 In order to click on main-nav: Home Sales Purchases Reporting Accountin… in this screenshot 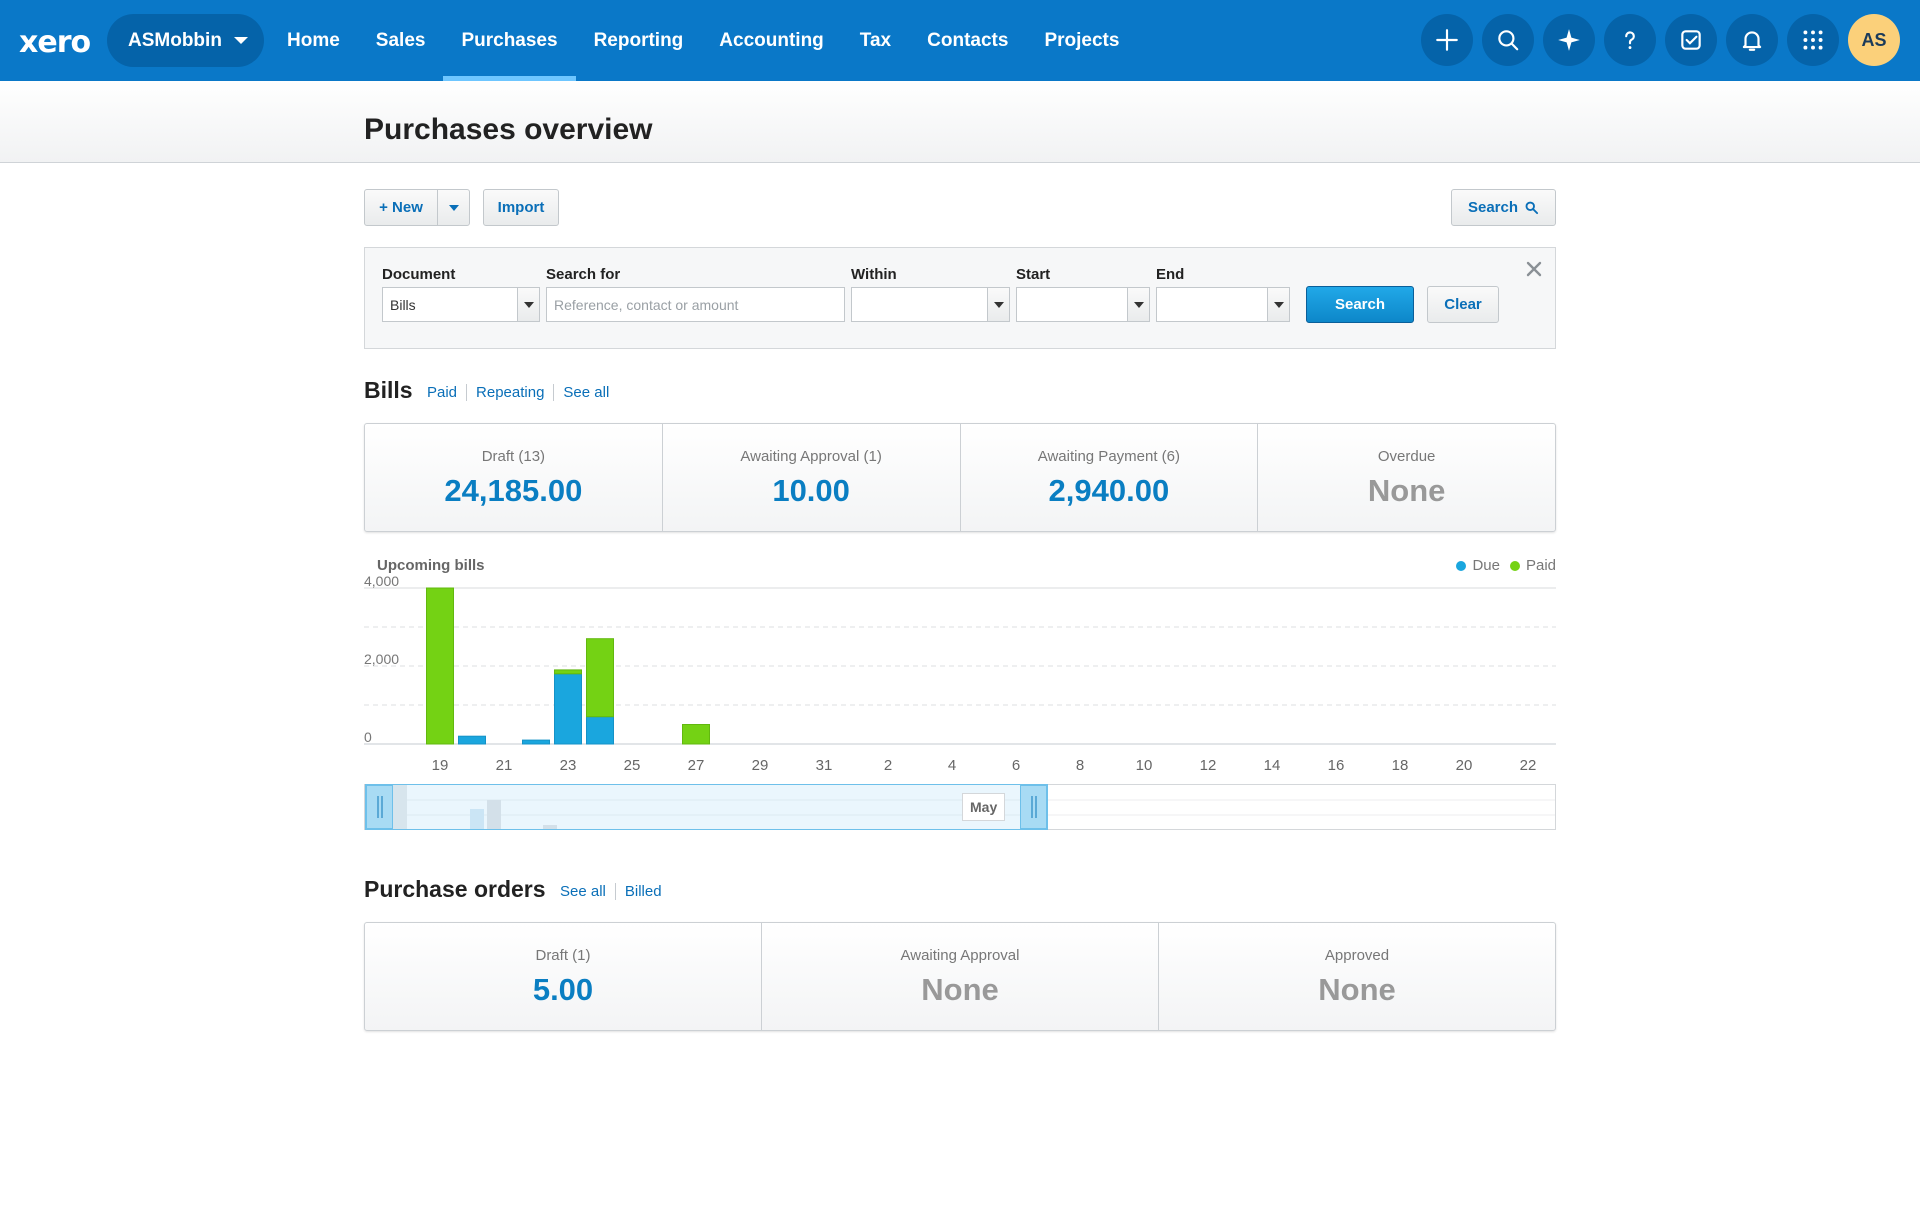, I will do `click(703, 40)`.